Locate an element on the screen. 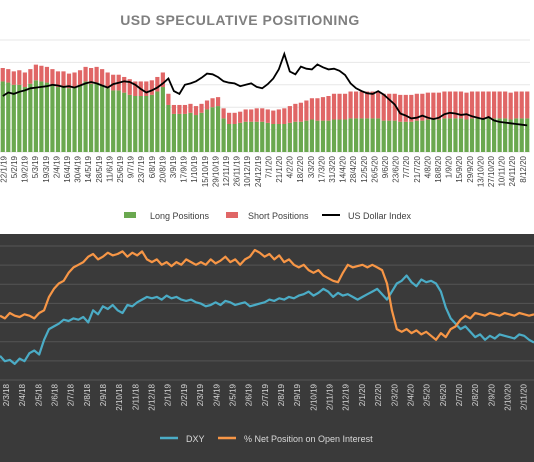  x-tick-label: 3/9/19 is located at coordinates (173, 166).